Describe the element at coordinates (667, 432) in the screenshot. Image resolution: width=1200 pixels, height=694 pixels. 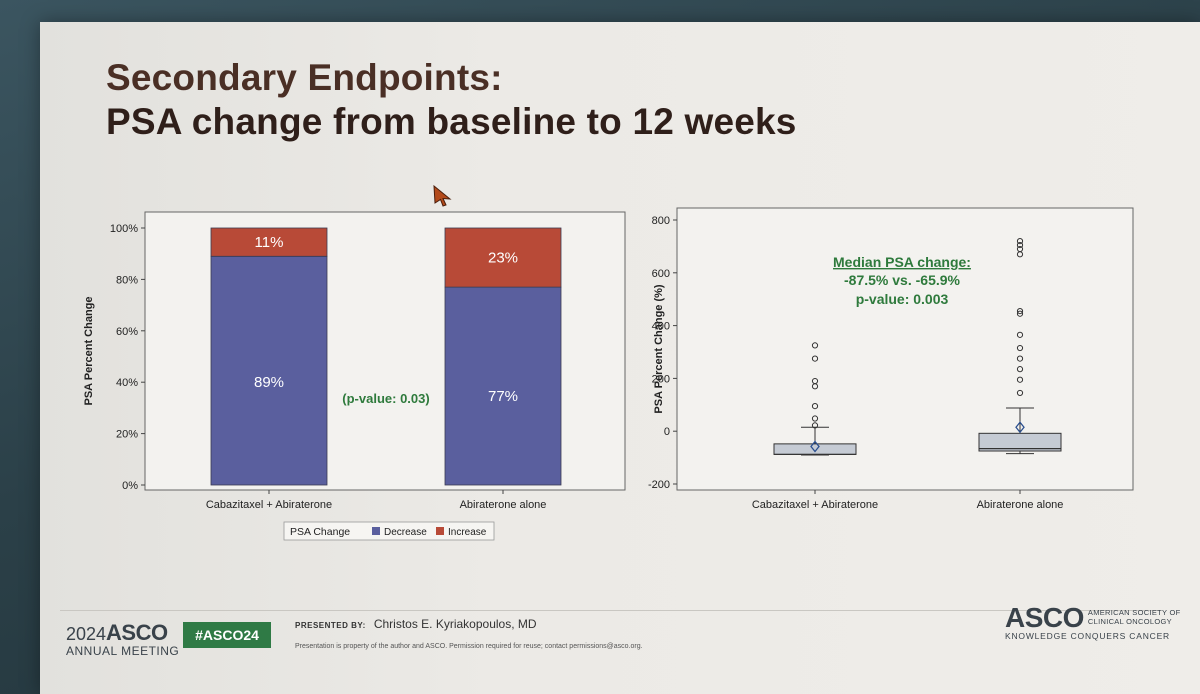
I see `box-y-tick-label: 0` at that location.